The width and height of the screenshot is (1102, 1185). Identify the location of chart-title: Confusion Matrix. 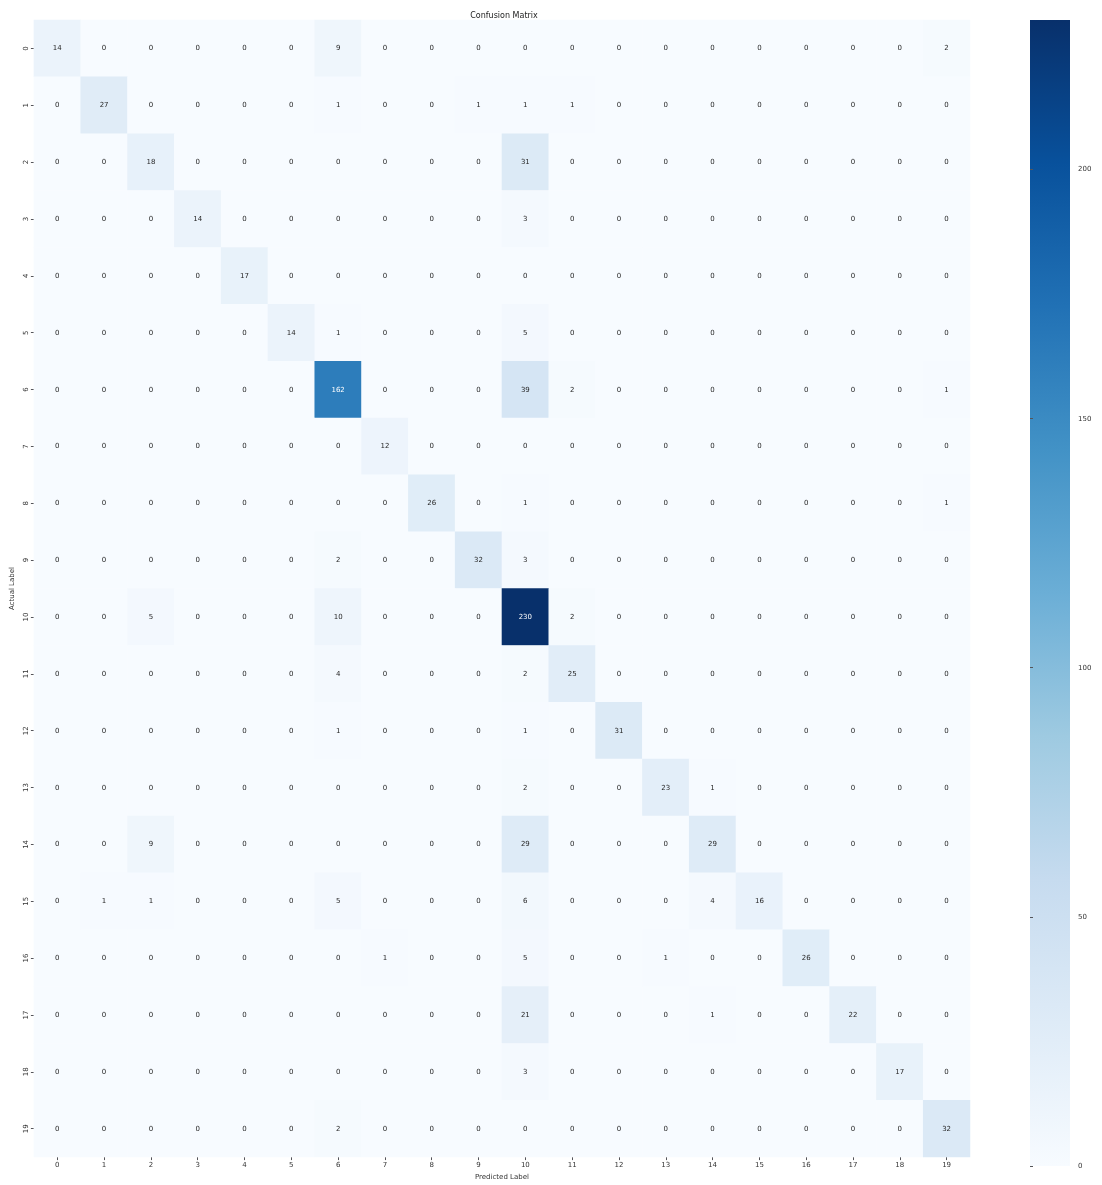
(504, 15).